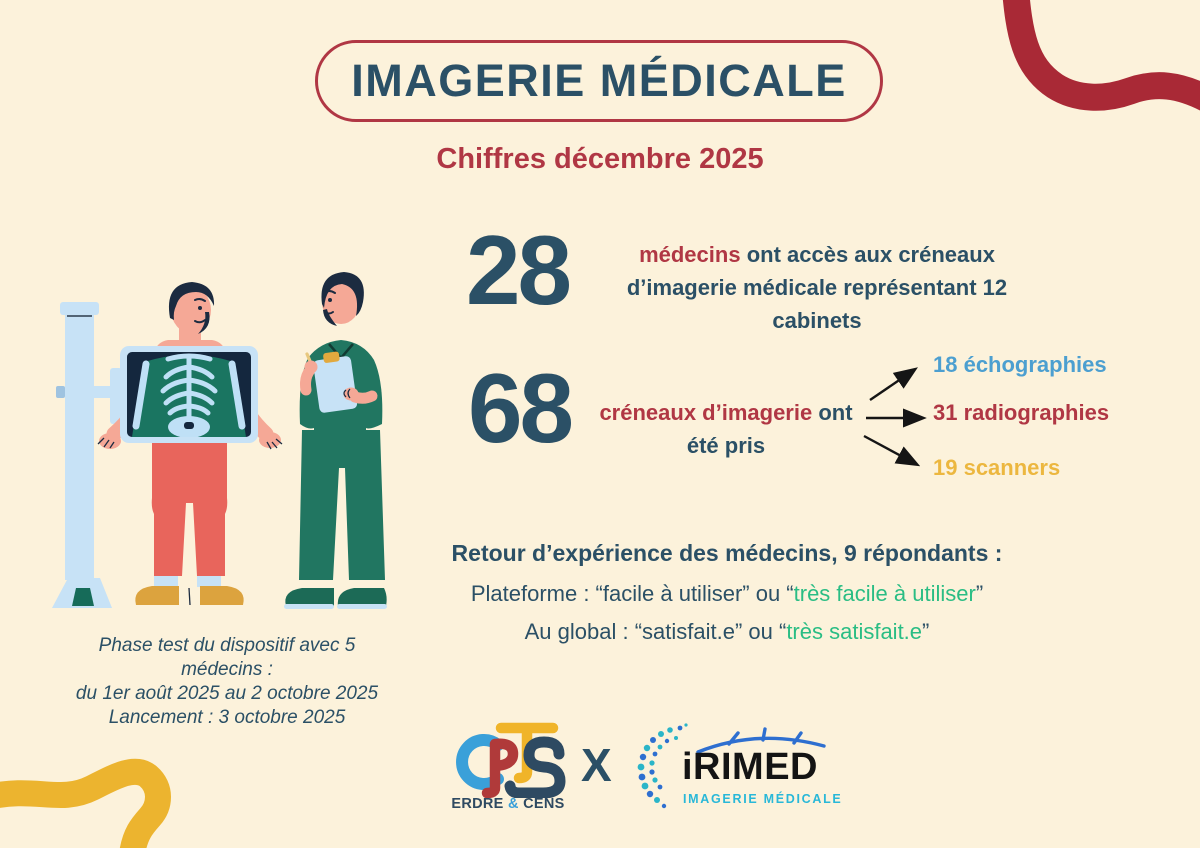 The width and height of the screenshot is (1200, 848). Describe the element at coordinates (479, 804) in the screenshot. I see `cpts-tagline-erdre: ERDRE` at that location.